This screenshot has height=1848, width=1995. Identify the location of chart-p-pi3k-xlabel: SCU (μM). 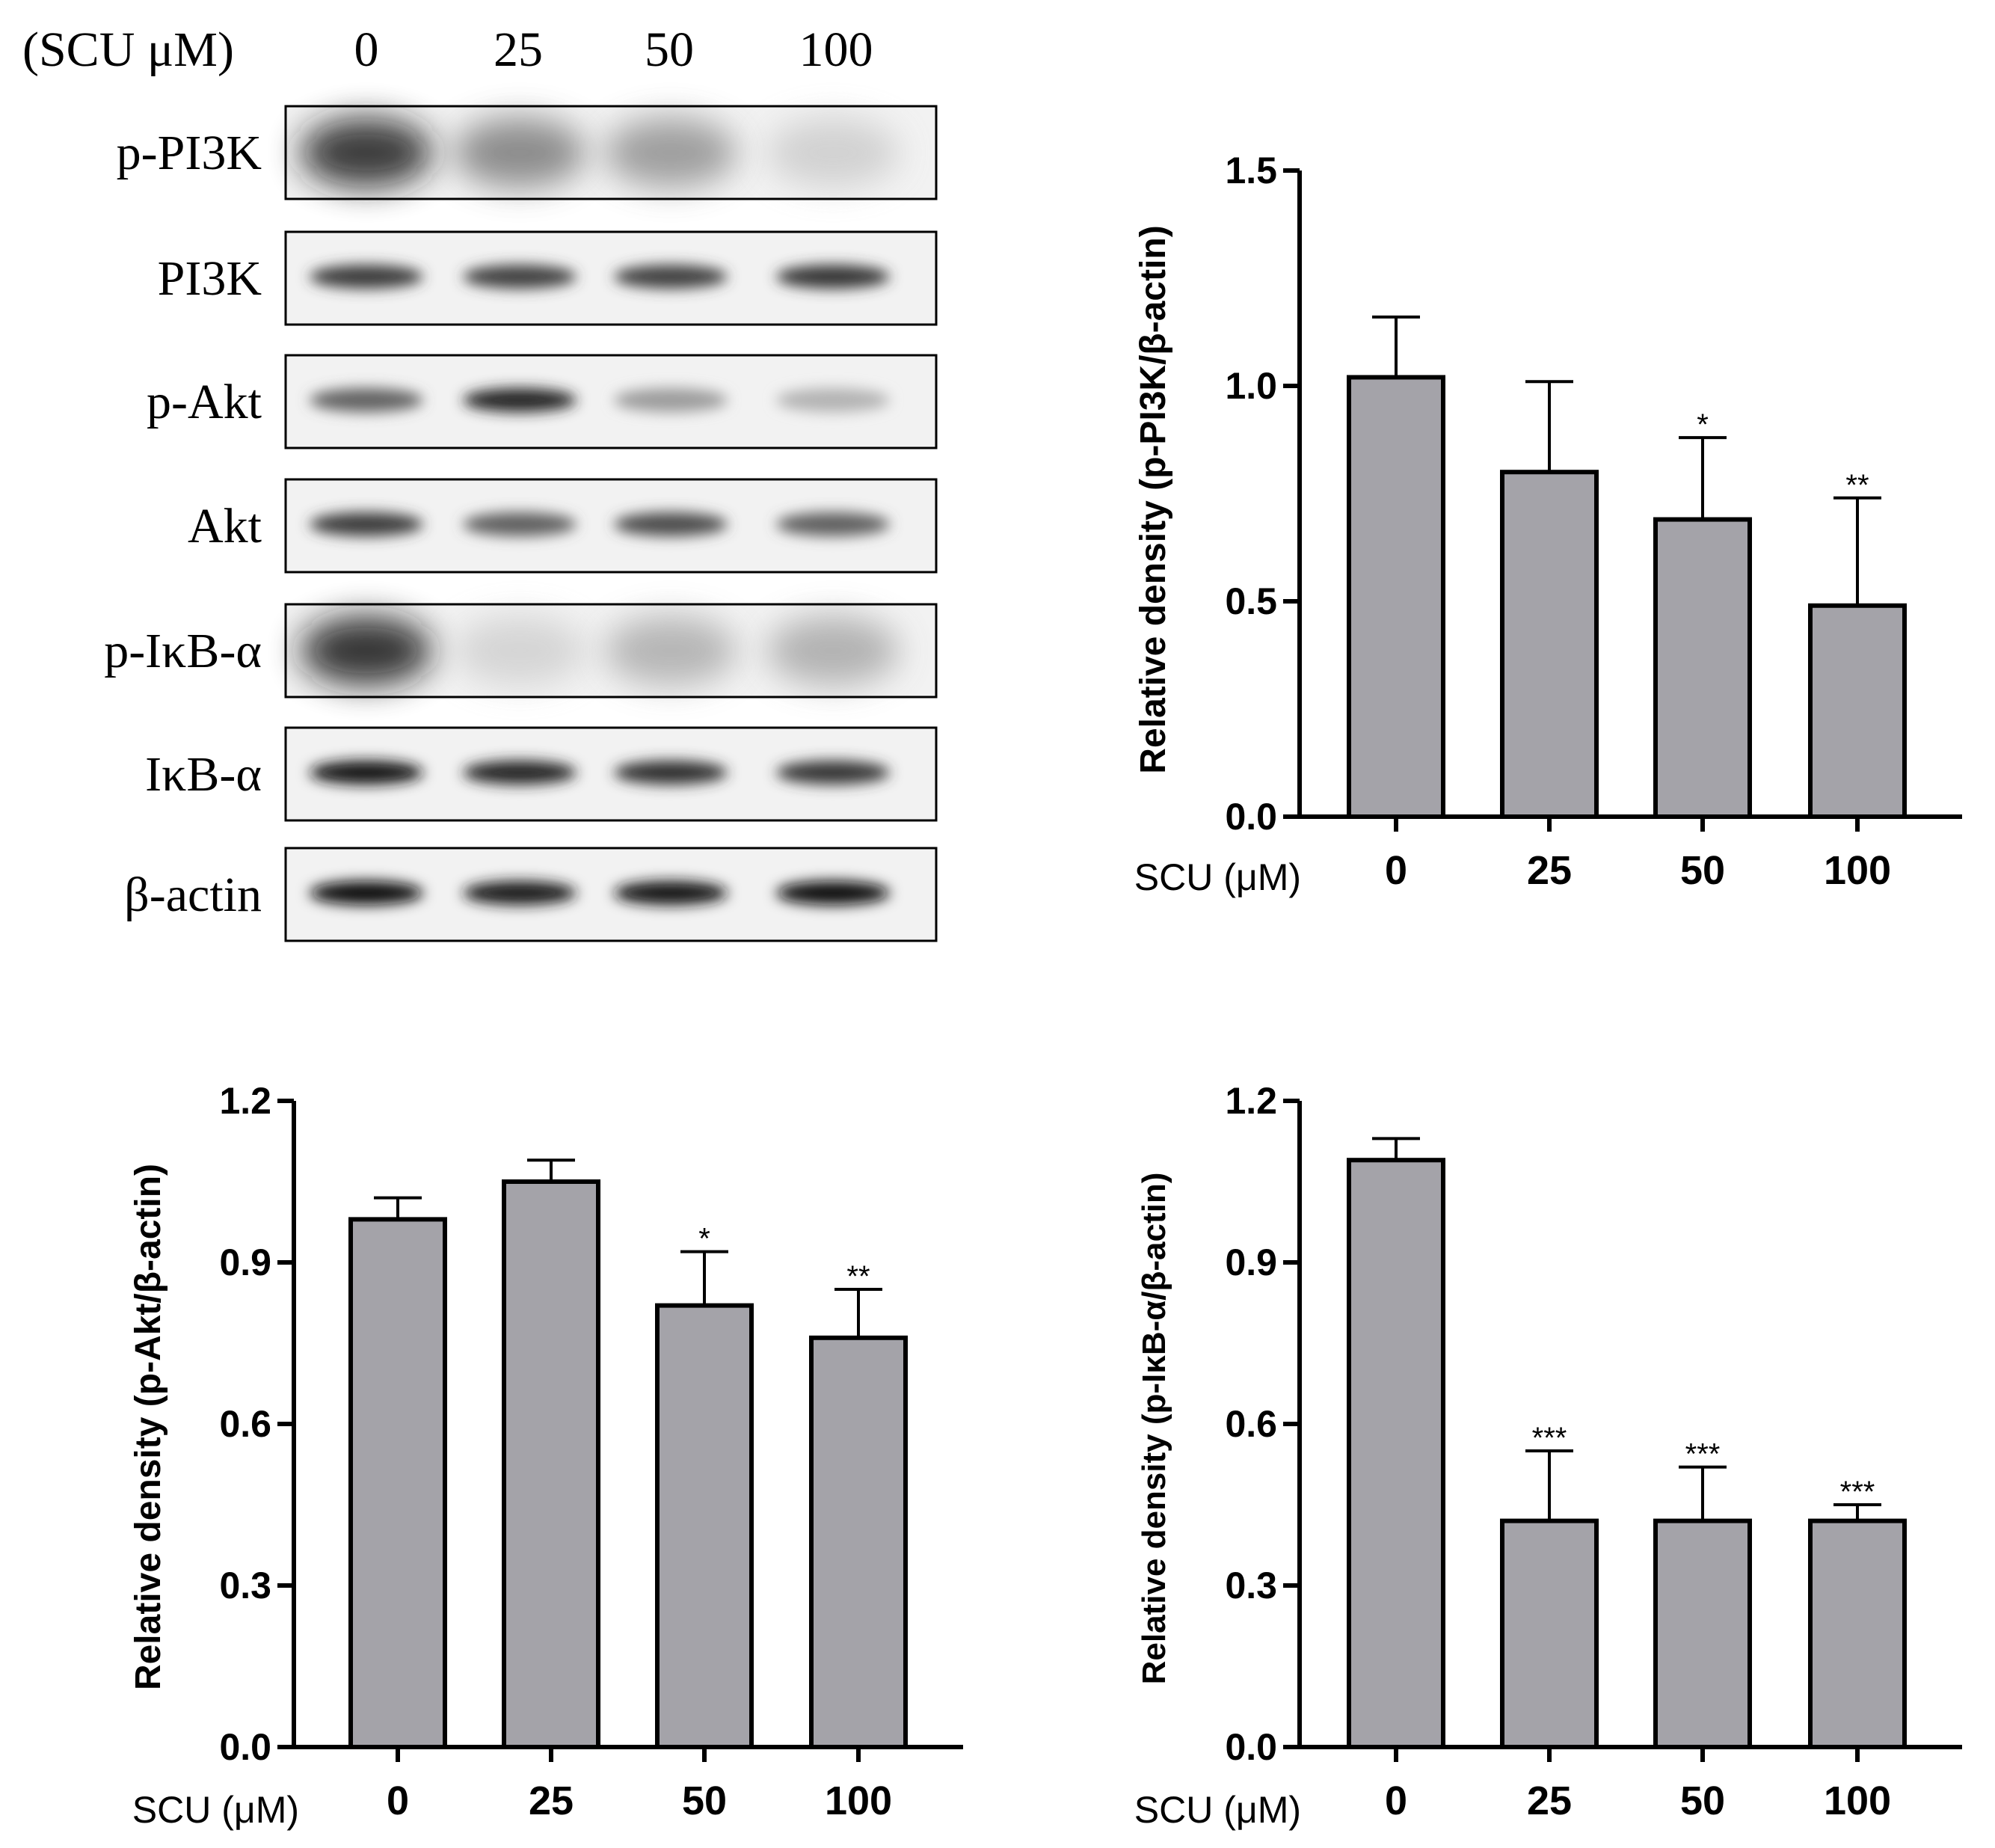
(1217, 877).